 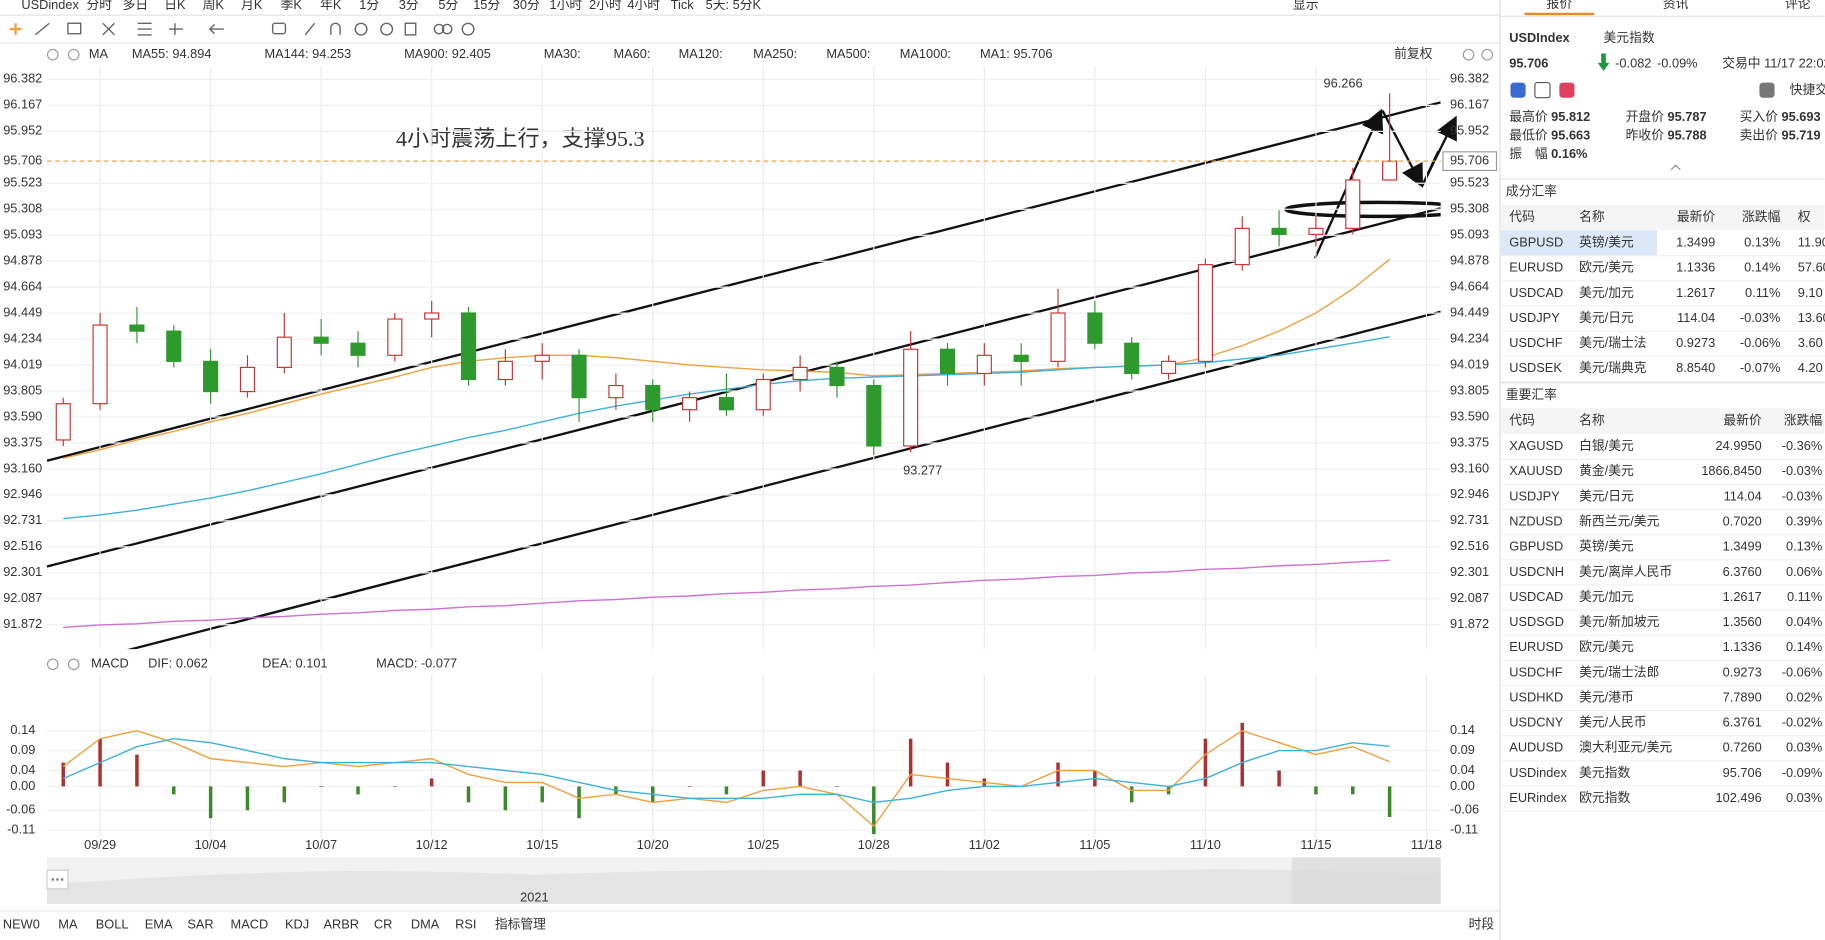 What do you see at coordinates (200, 923) in the screenshot?
I see `indicator-button: SAR` at bounding box center [200, 923].